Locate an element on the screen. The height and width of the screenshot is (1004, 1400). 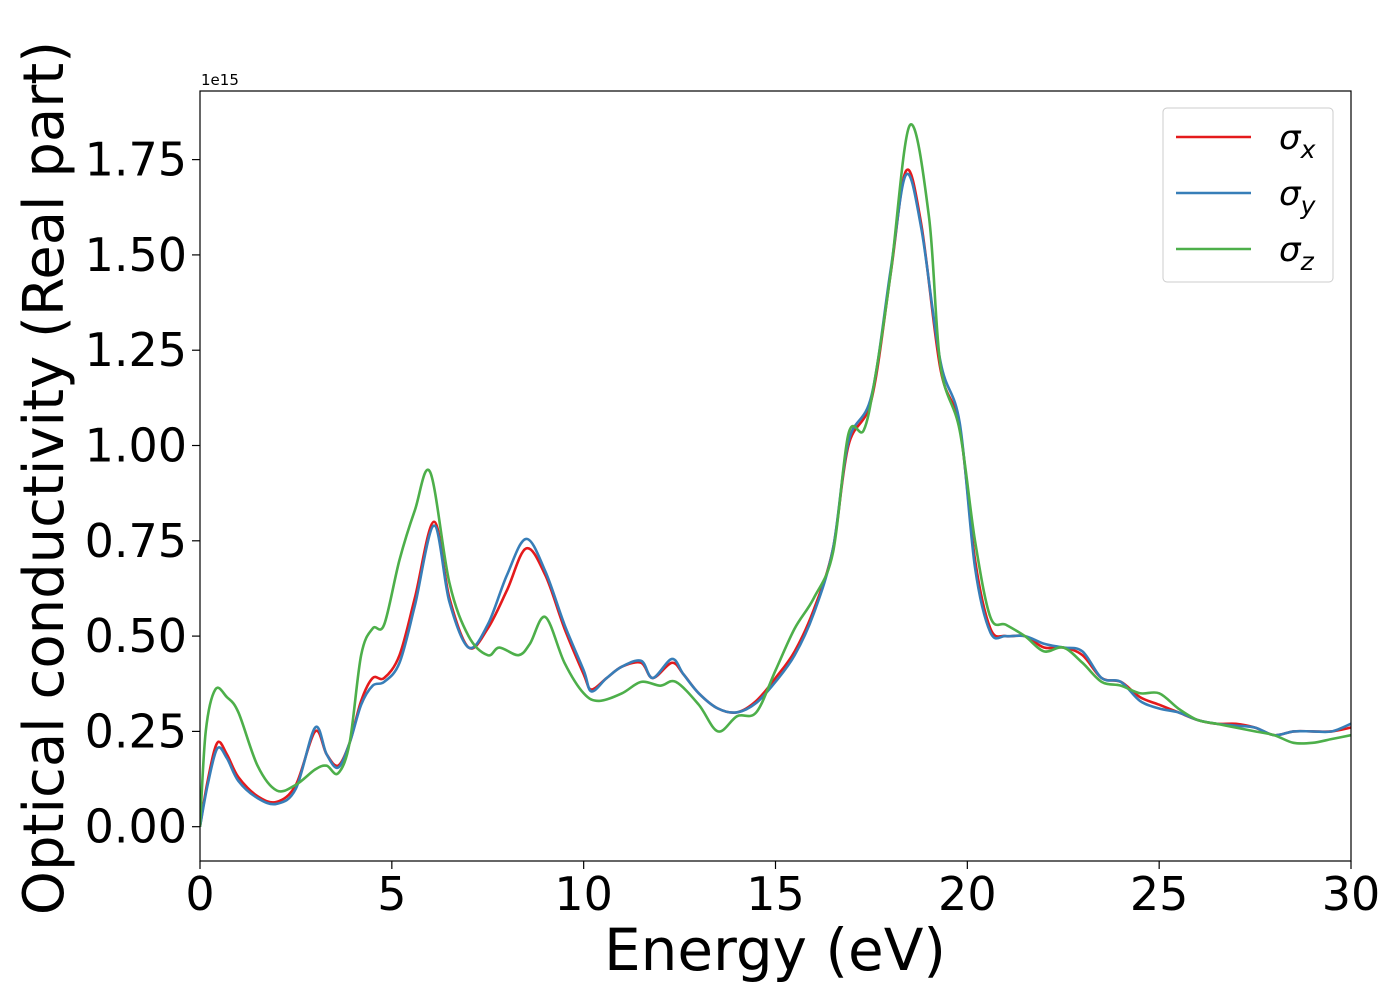
y-tick-label: 0.50 is located at coordinates (136, 636).